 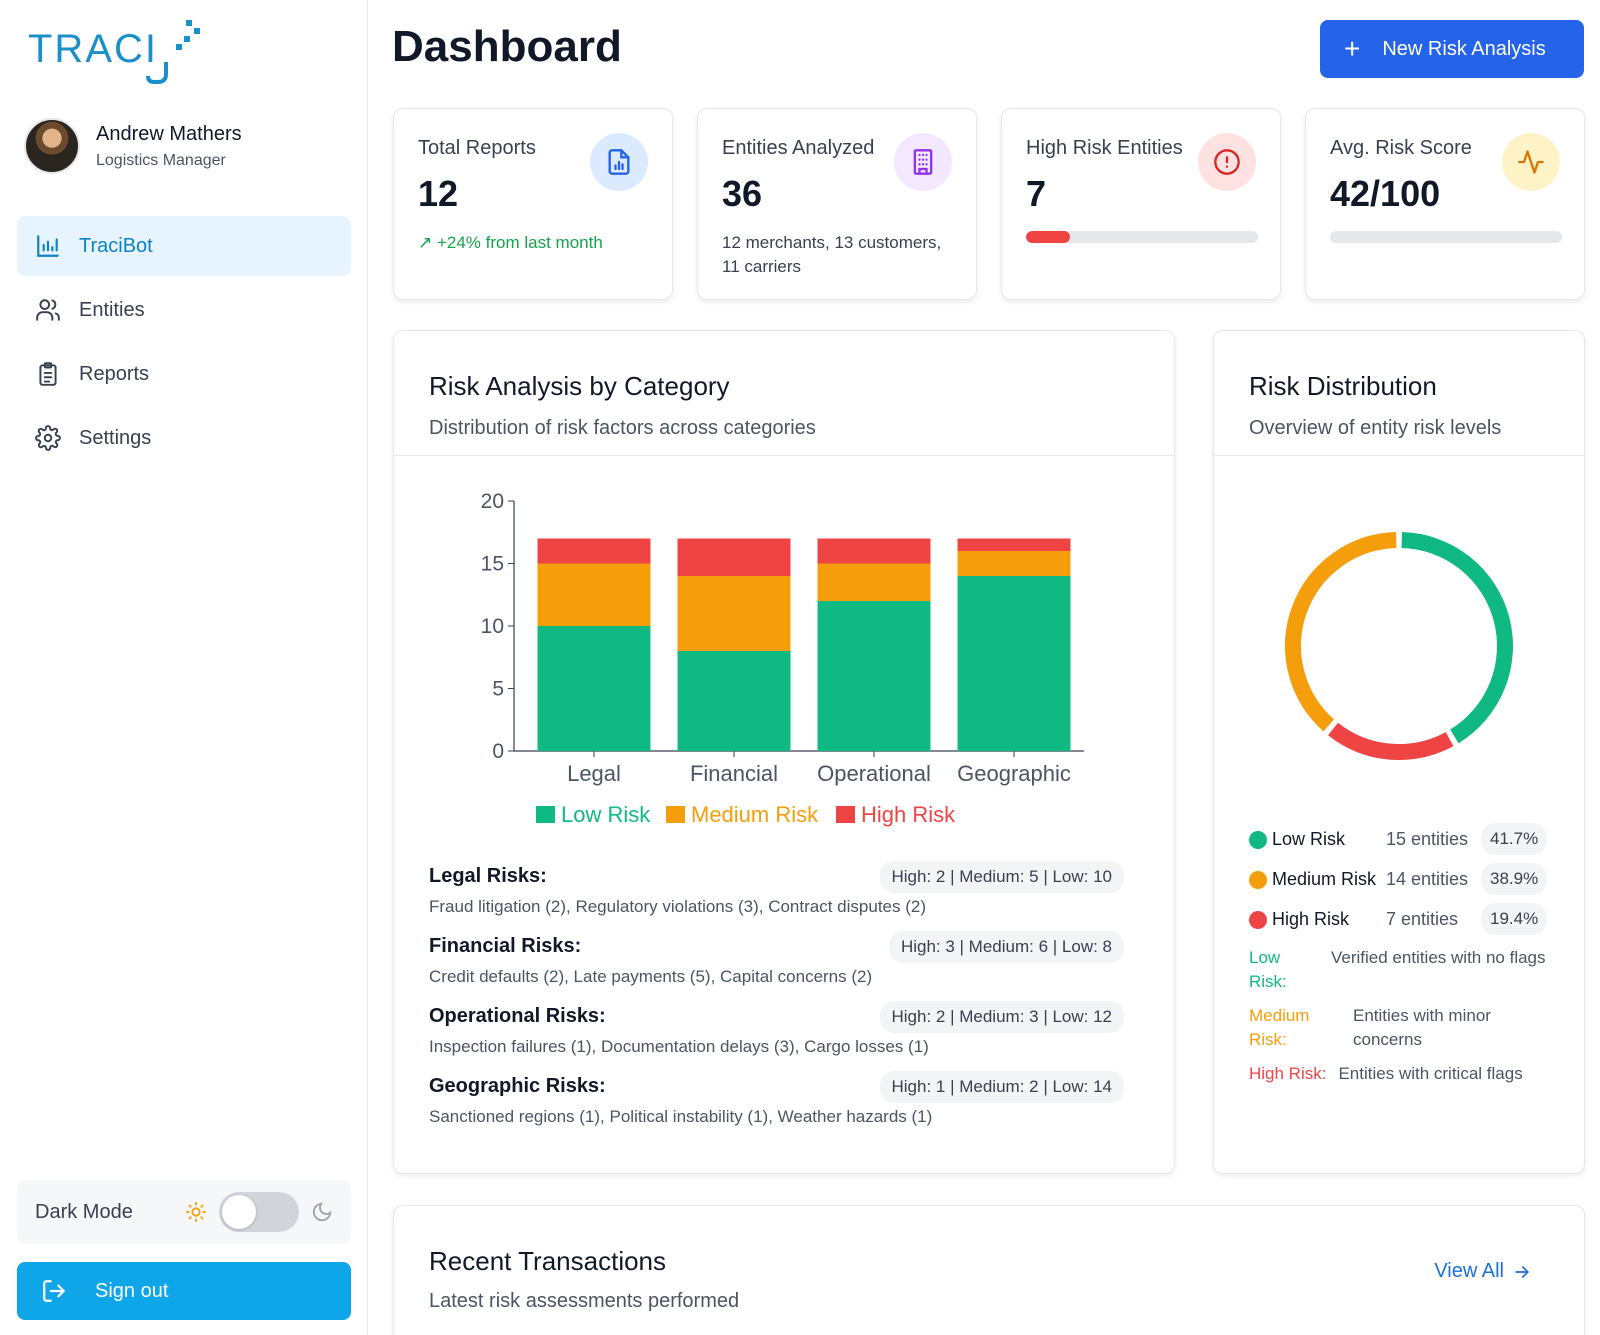 What do you see at coordinates (1343, 386) in the screenshot?
I see `card-title: Risk Distribution` at bounding box center [1343, 386].